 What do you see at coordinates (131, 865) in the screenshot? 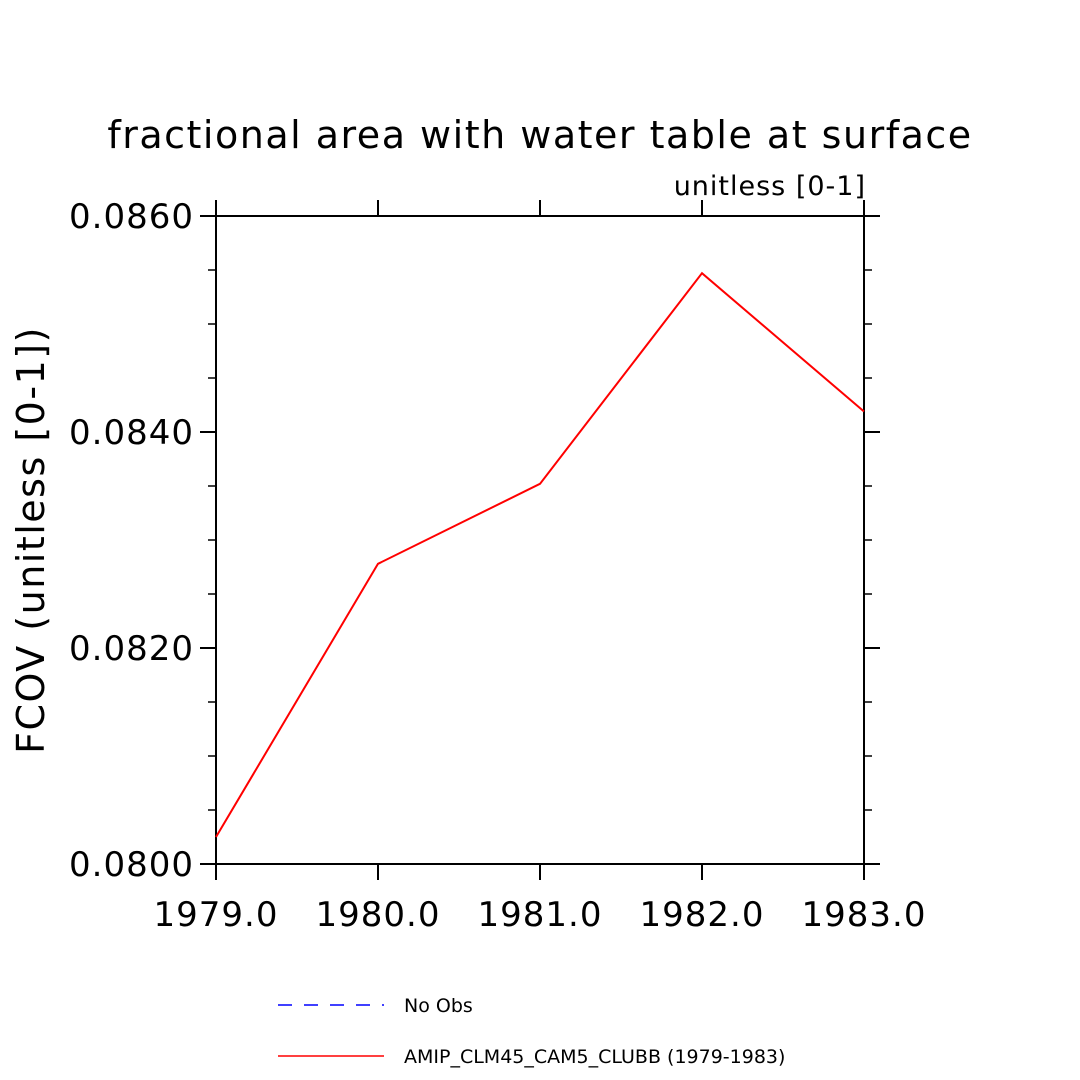
I see `y-tick-label: 0.0800` at bounding box center [131, 865].